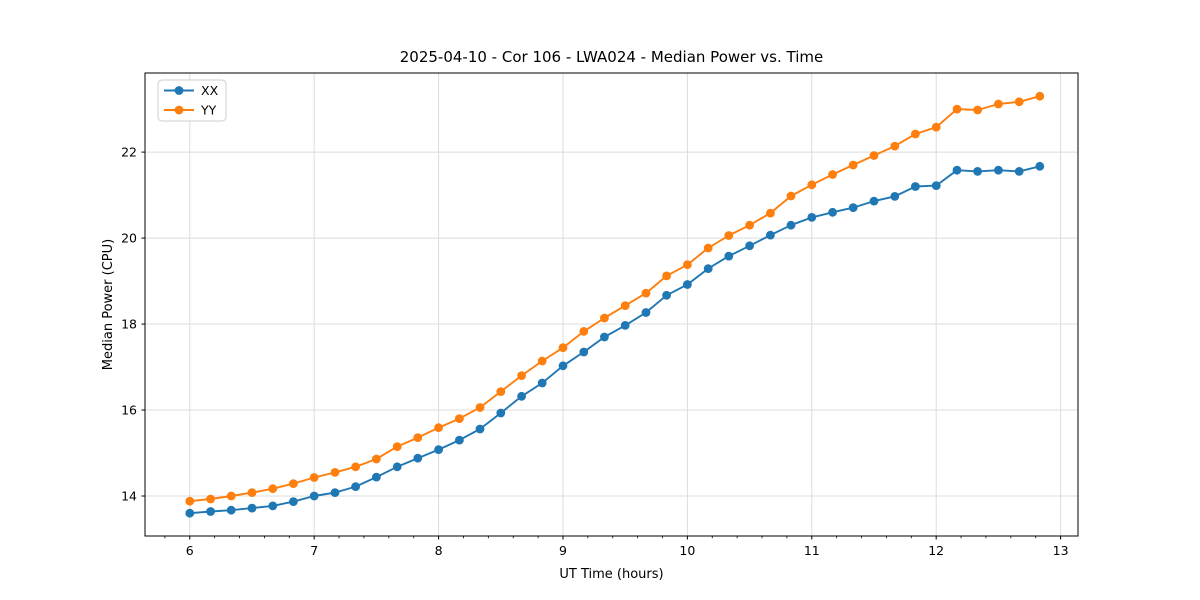 Image resolution: width=1200 pixels, height=600 pixels. Describe the element at coordinates (936, 550) in the screenshot. I see `x-tick-label: 12` at that location.